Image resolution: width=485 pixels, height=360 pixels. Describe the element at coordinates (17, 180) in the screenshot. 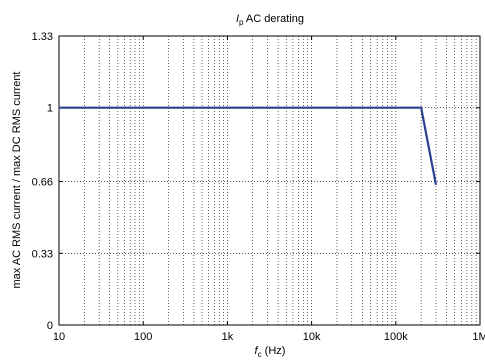

I see `y-axis-label: max AC RMS current / max DC RMS current` at that location.